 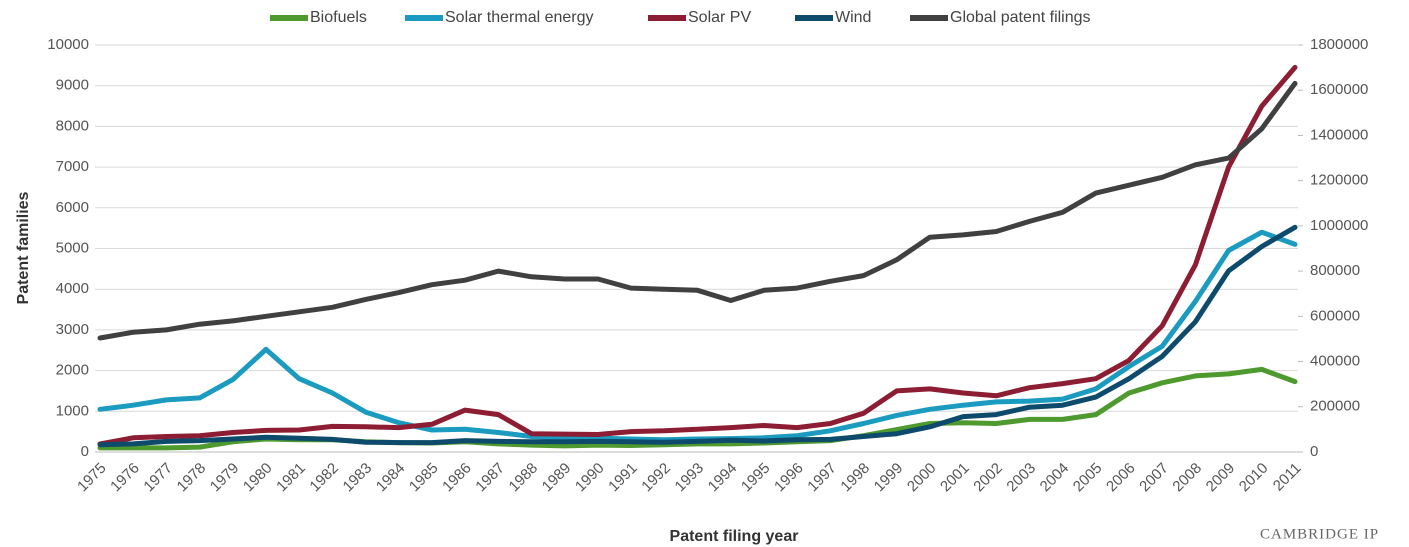 I want to click on x-tick-label: 1979, so click(x=225, y=478).